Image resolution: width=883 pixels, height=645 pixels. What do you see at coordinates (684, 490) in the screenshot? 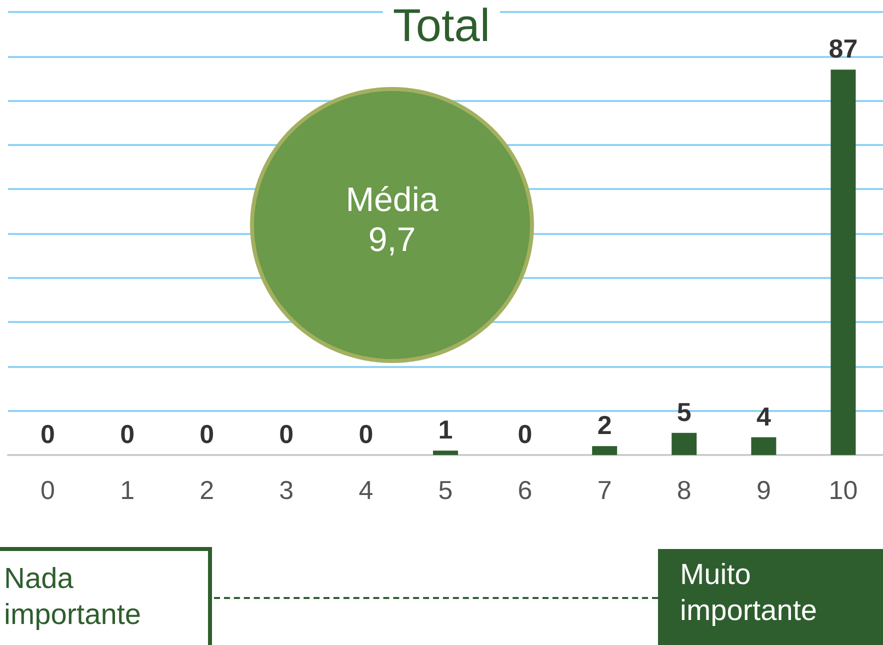
I see `x-tick-label: 8` at bounding box center [684, 490].